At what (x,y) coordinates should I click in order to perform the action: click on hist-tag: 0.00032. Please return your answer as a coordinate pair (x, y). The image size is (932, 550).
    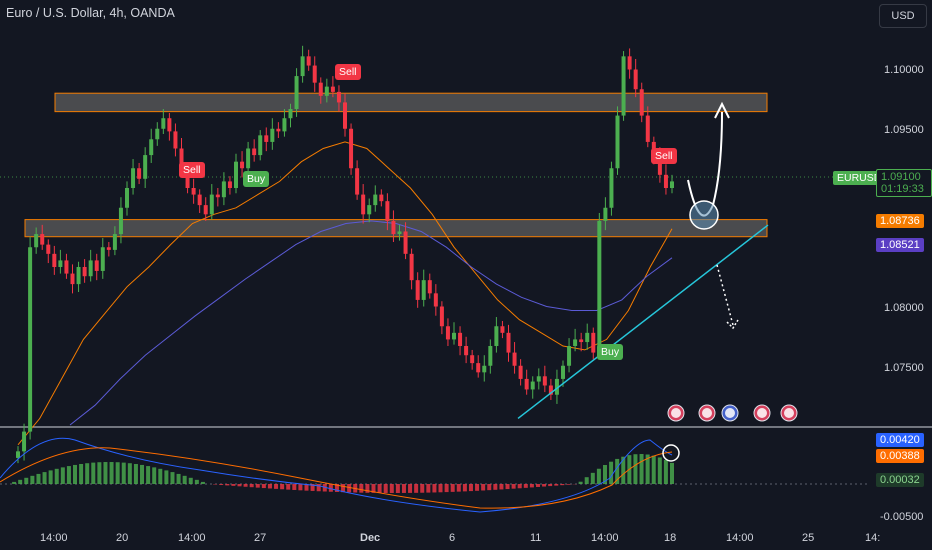
    Looking at the image, I should click on (900, 480).